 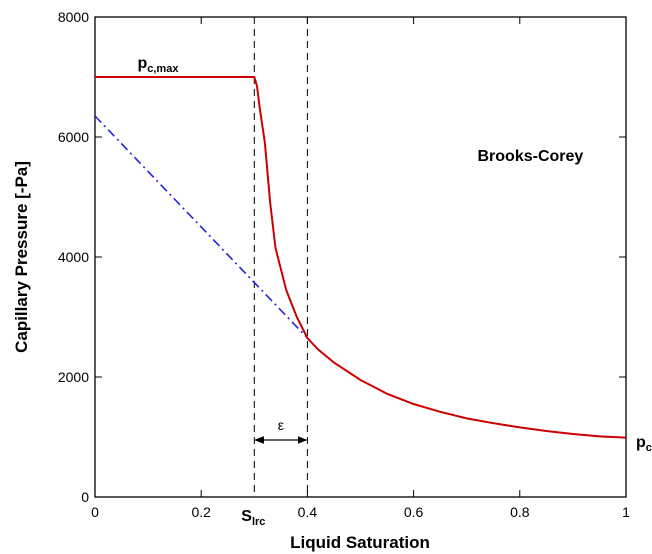 What do you see at coordinates (73, 17) in the screenshot?
I see `y-tick-label: 8000` at bounding box center [73, 17].